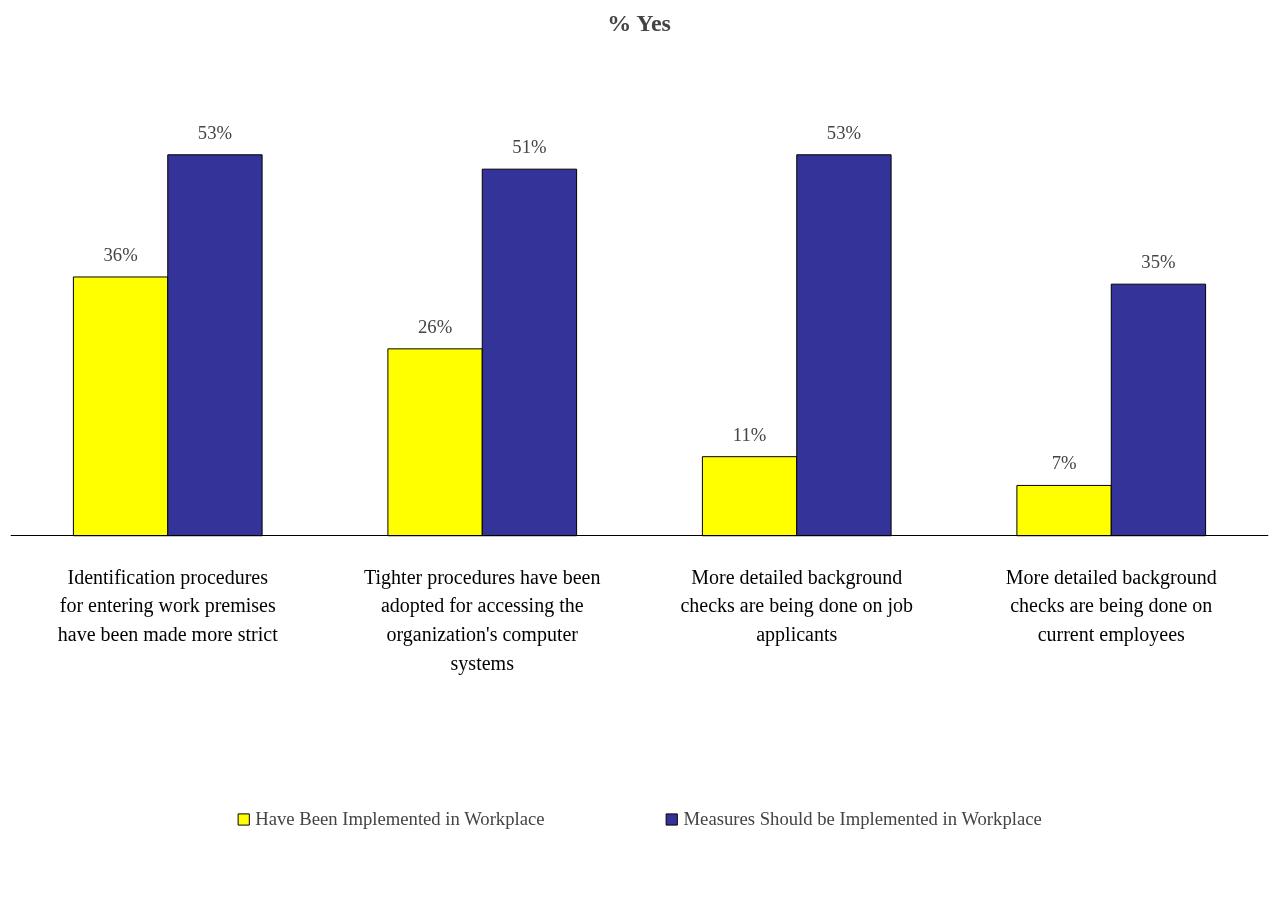 This screenshot has width=1278, height=908. I want to click on x-tick-label: Identification procedures for entering work premises have been made more strict, so click(168, 605).